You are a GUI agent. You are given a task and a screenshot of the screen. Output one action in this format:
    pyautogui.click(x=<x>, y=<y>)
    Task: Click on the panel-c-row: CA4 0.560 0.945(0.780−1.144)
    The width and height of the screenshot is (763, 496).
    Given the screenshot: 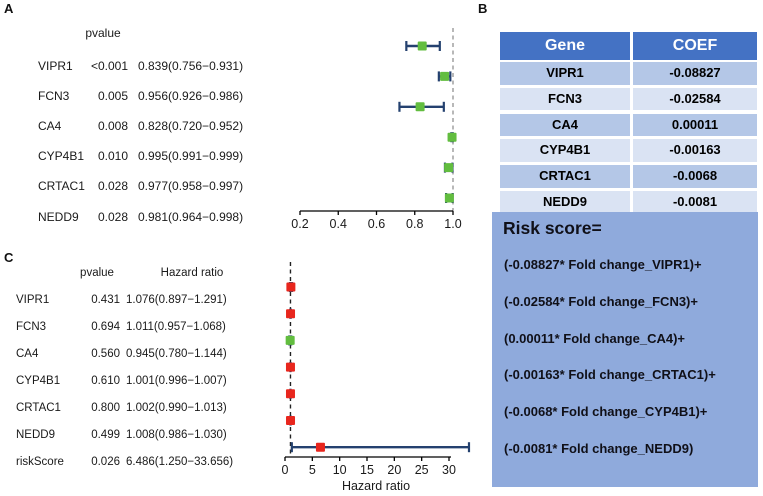 What is the action you would take?
    pyautogui.click(x=135, y=354)
    